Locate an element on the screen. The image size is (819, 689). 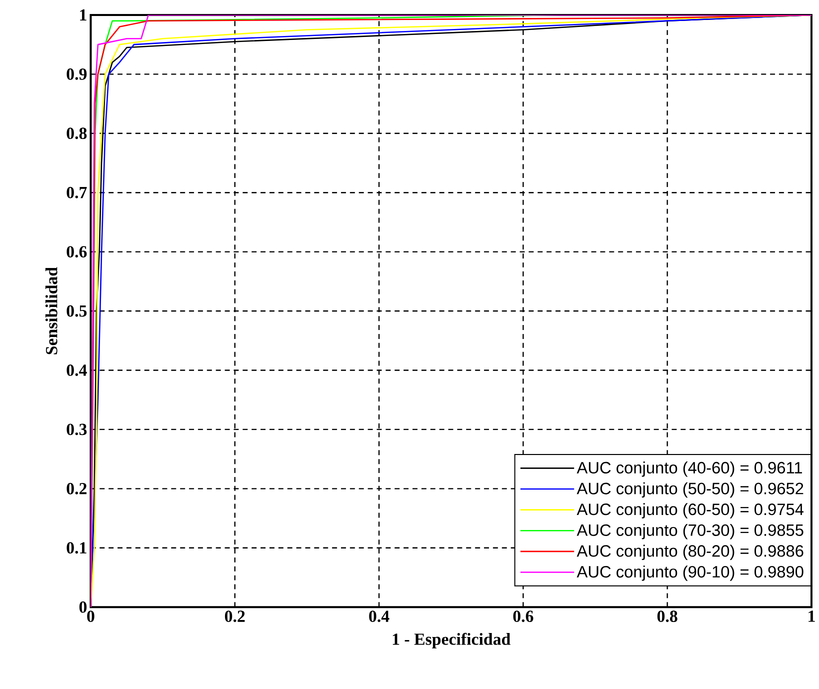
legend-label: AUC conjunto (60-50) = 0.9754 is located at coordinates (690, 510).